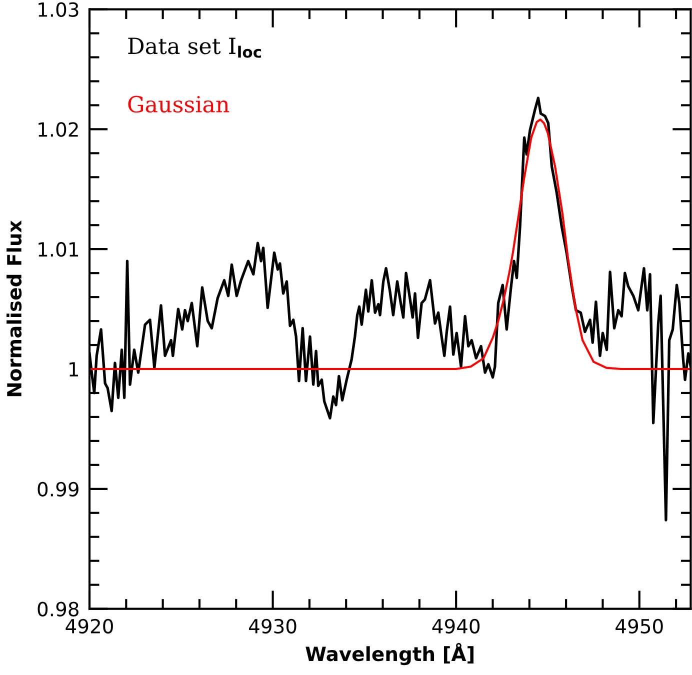 The height and width of the screenshot is (675, 692). What do you see at coordinates (195, 48) in the screenshot?
I see `legend-label: Data set I$_{loc}$` at bounding box center [195, 48].